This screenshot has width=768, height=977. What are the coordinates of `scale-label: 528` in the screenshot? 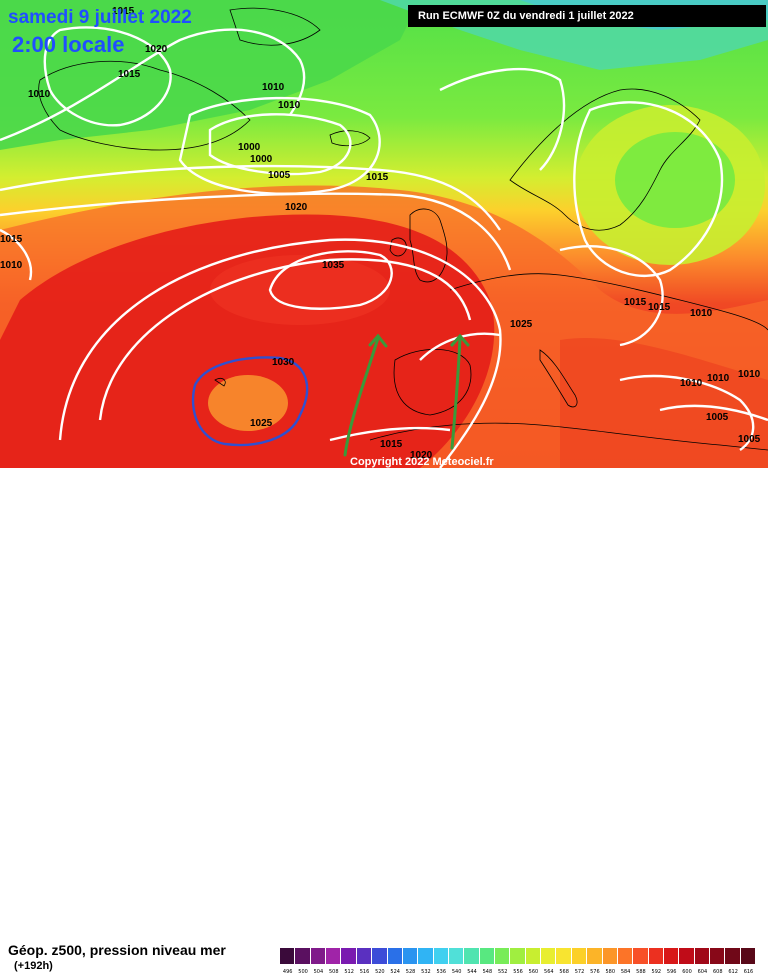 It's located at (410, 972).